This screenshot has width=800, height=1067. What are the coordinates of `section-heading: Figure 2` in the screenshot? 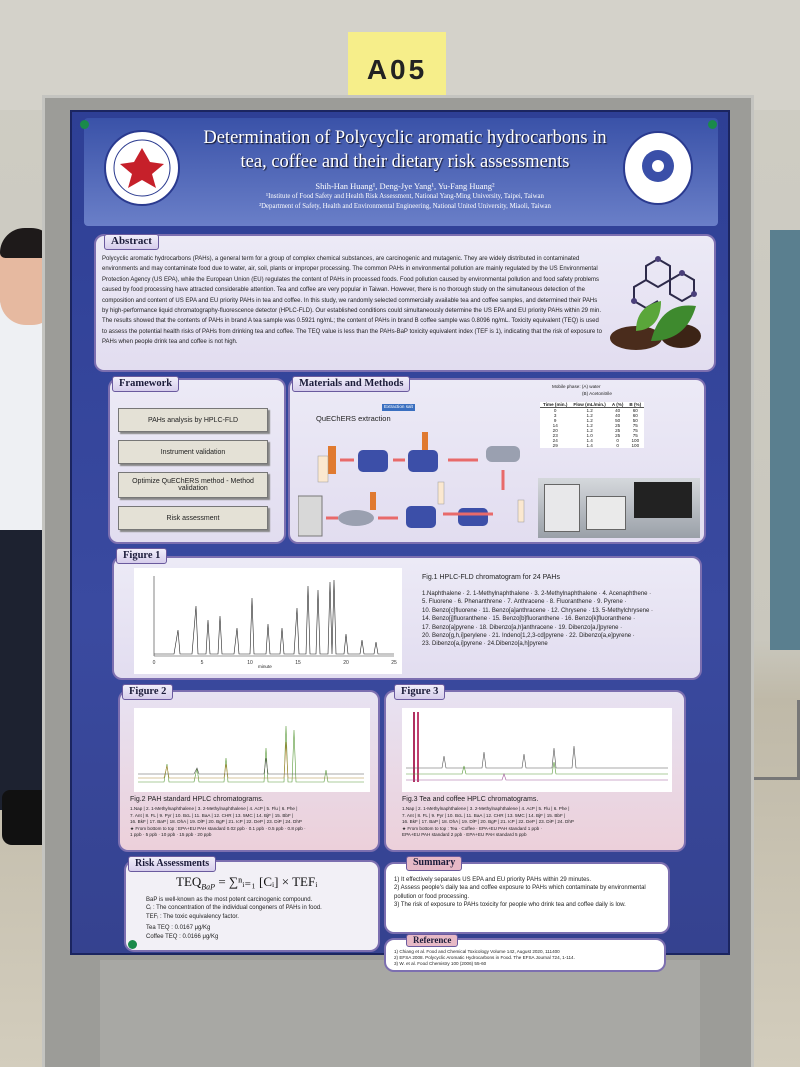 It's located at (148, 692).